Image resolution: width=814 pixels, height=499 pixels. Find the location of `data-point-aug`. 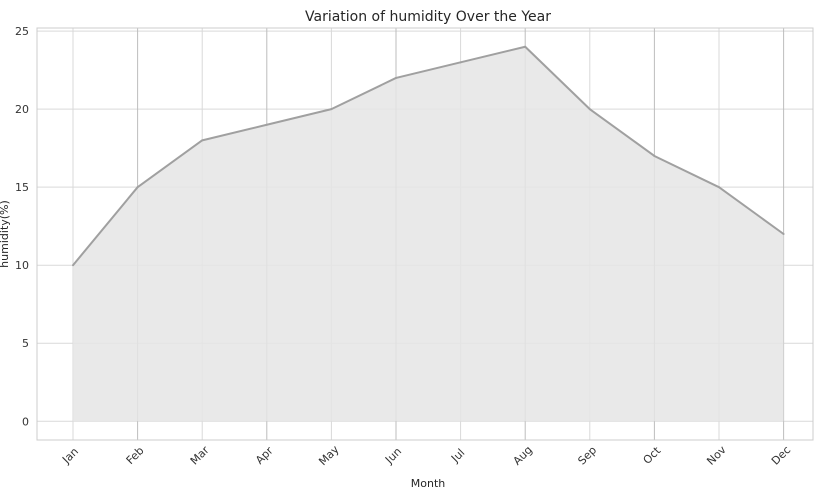

data-point-aug is located at coordinates (525, 46).